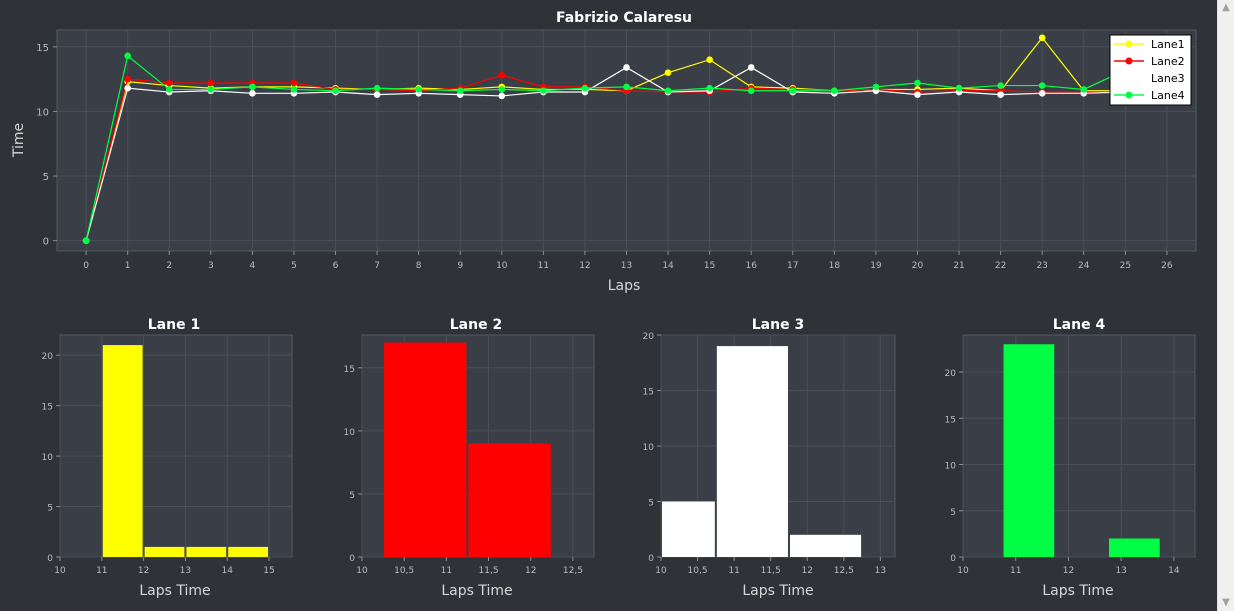  I want to click on main-x-tick-label: 11, so click(543, 266).